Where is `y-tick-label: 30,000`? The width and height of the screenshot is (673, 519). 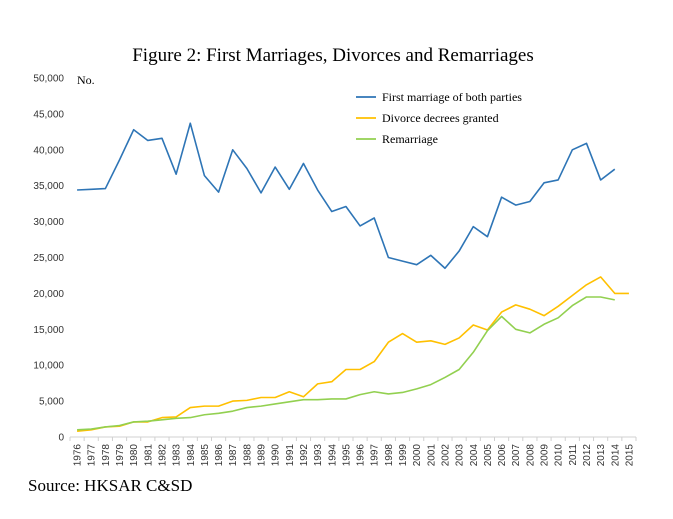
y-tick-label: 30,000 is located at coordinates (48, 222).